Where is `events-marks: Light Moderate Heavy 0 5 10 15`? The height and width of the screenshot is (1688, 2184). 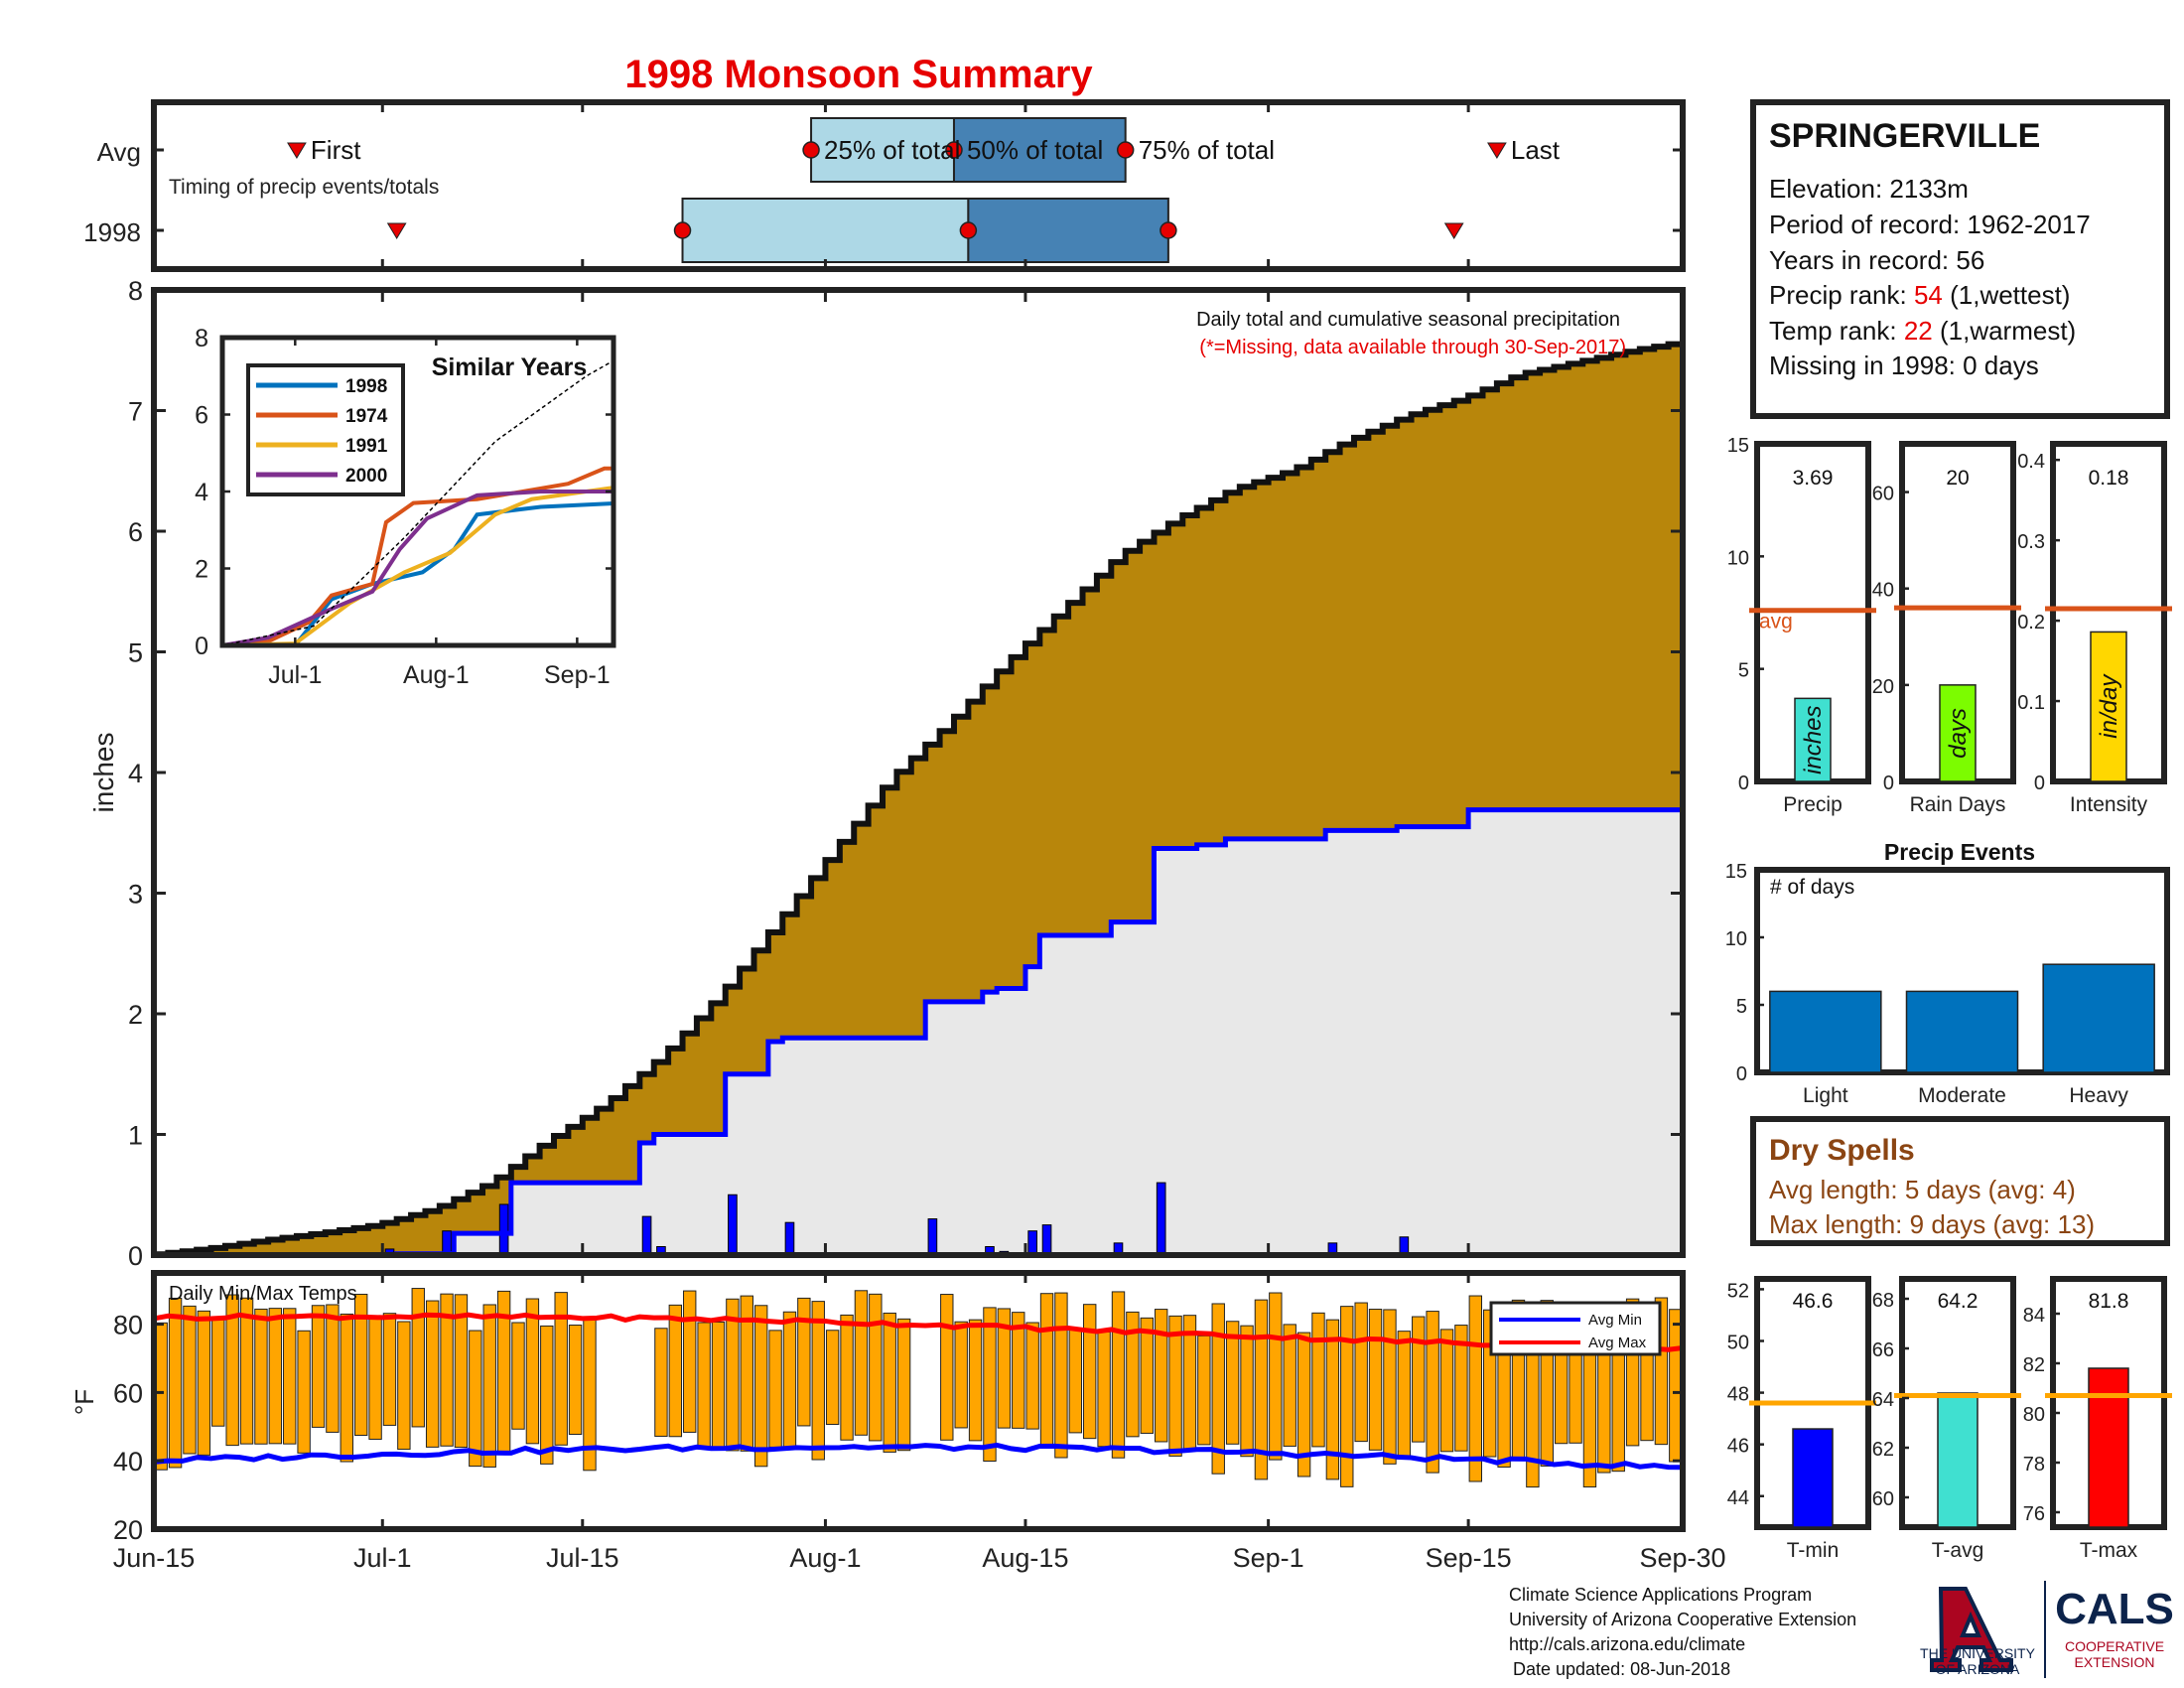
events-marks: Light Moderate Heavy 0 5 10 15 is located at coordinates (1947, 984).